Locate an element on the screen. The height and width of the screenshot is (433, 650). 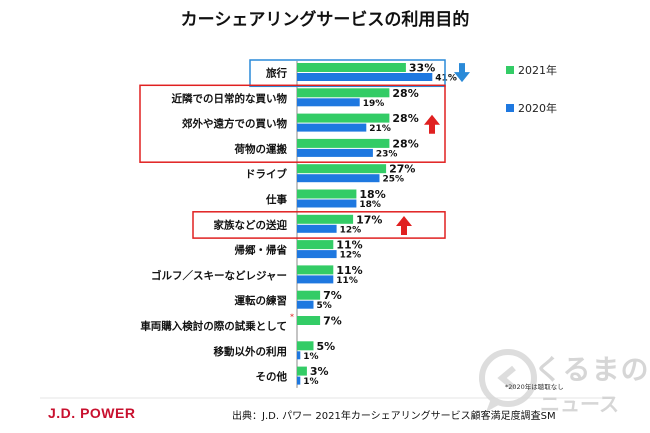
data-label-2021: 3% is located at coordinates (319, 371).